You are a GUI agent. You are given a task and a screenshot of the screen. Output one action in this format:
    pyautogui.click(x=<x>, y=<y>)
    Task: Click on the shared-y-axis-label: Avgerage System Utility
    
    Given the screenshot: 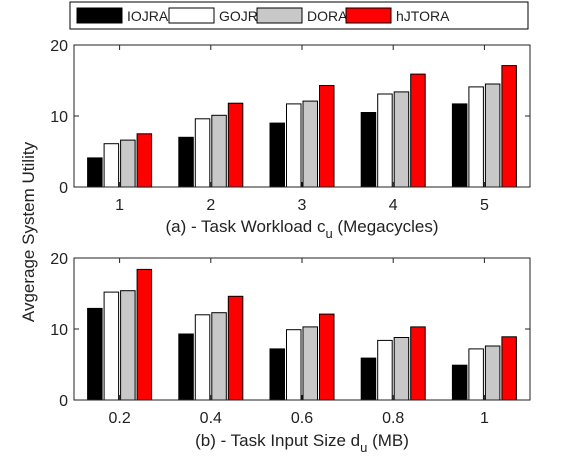 What is the action you would take?
    pyautogui.click(x=28, y=231)
    